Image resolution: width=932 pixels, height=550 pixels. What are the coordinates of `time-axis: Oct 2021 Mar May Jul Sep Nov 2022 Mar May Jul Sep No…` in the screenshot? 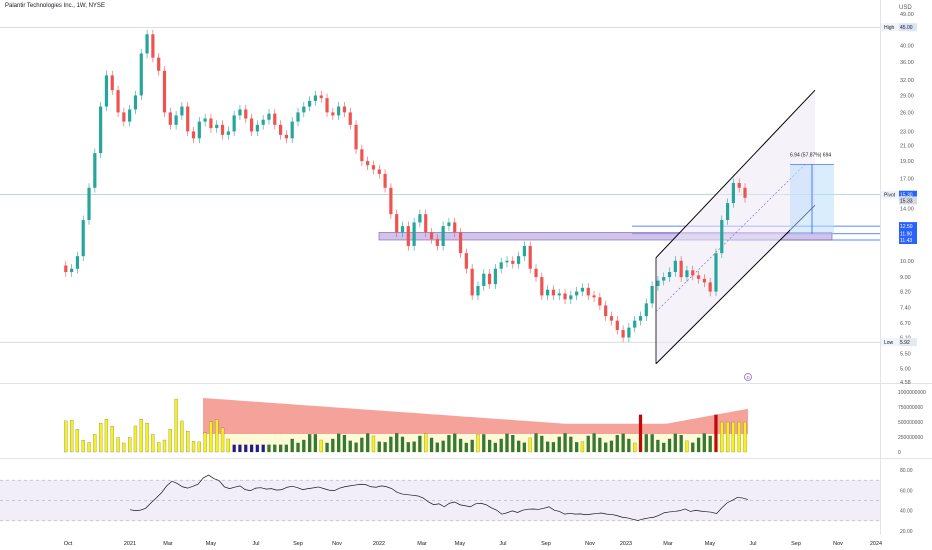 It's located at (473, 544).